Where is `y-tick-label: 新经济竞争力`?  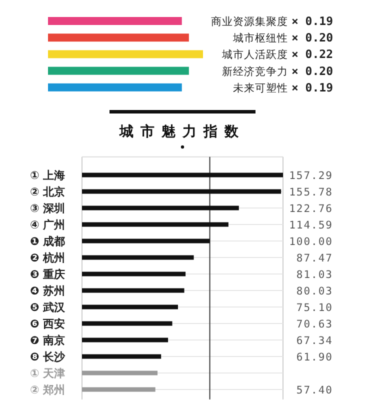 y-tick-label: 新经济竞争力 is located at coordinates (257, 71).